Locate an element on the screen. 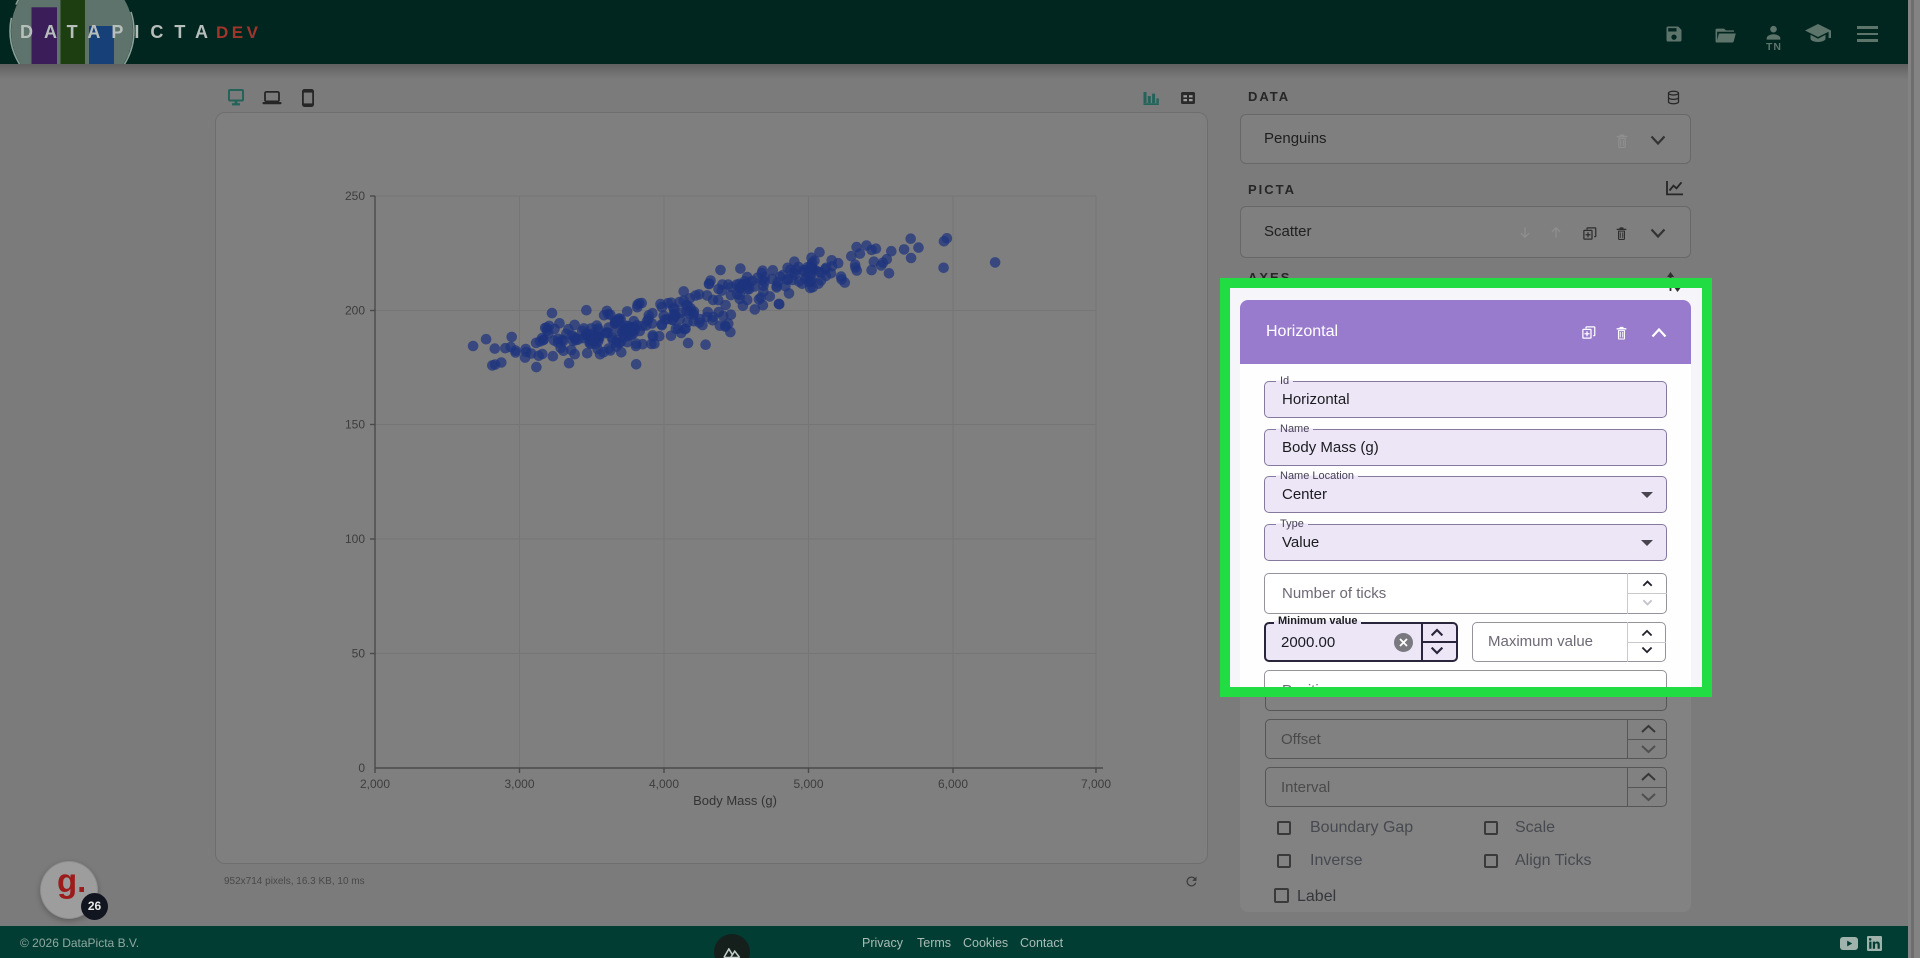  svg-text: 50 is located at coordinates (359, 654).